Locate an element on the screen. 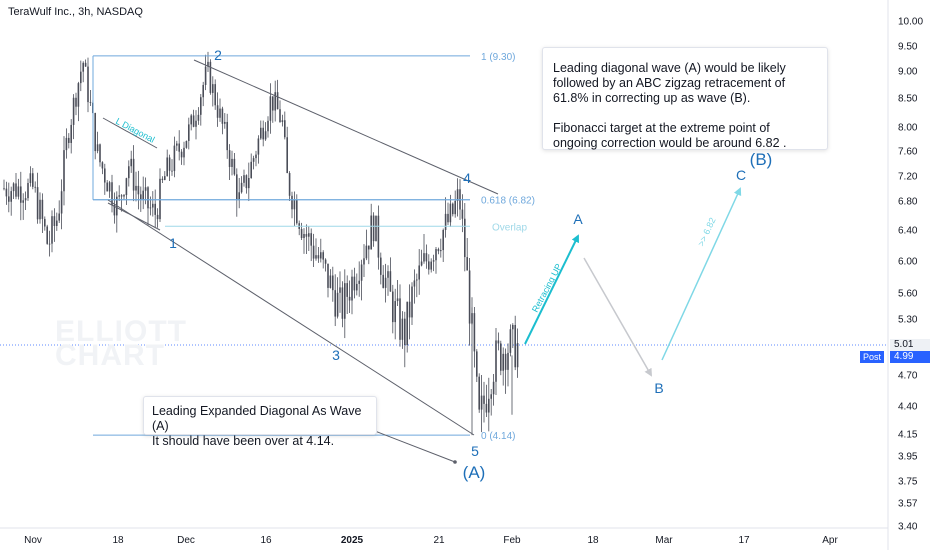  price-tick-label: 6.40 is located at coordinates (908, 231).